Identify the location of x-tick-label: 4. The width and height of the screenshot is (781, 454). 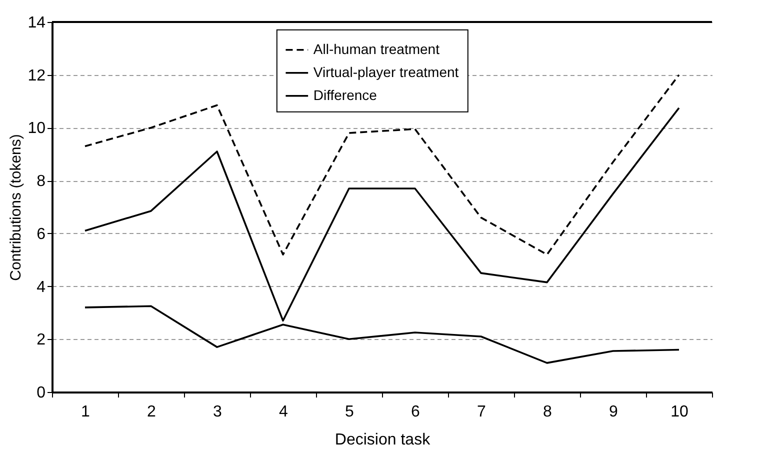
(283, 412).